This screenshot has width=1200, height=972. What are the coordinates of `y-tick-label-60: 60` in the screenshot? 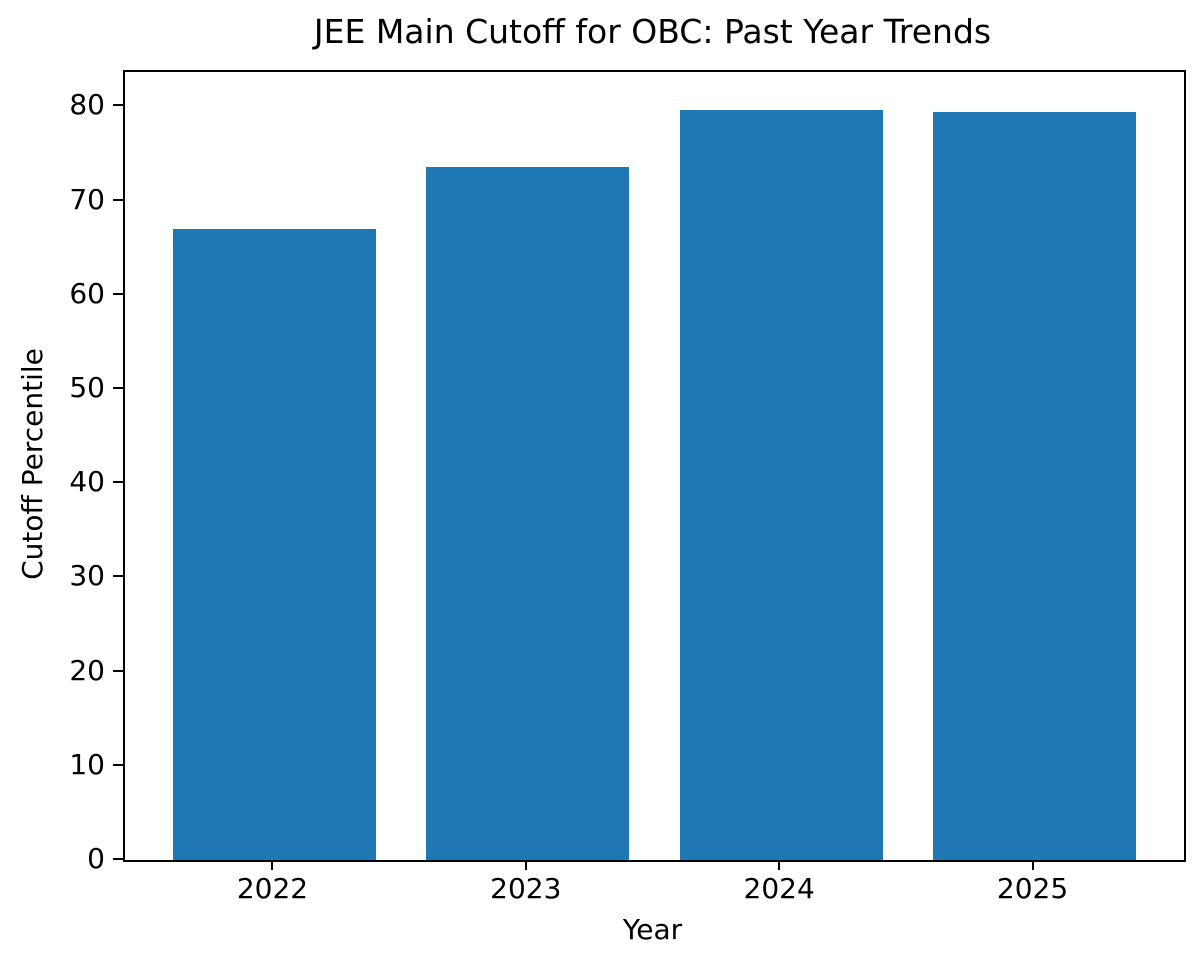 It's located at (87, 293).